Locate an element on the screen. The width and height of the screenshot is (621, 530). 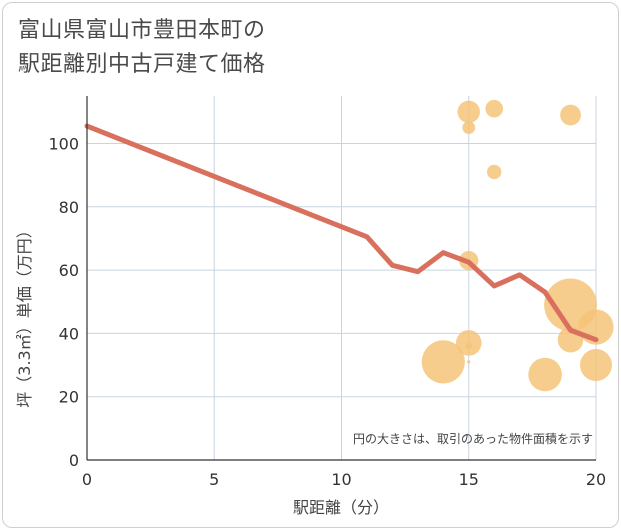
x-axis-label: 駅距離（分） is located at coordinates (341, 507).